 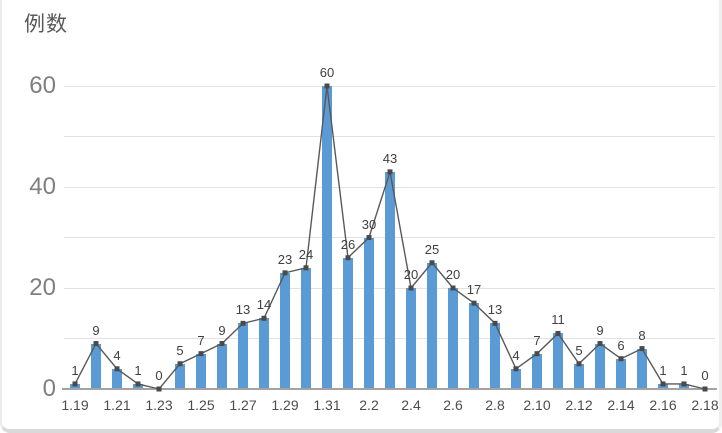 I want to click on data-label: 43, so click(x=390, y=158).